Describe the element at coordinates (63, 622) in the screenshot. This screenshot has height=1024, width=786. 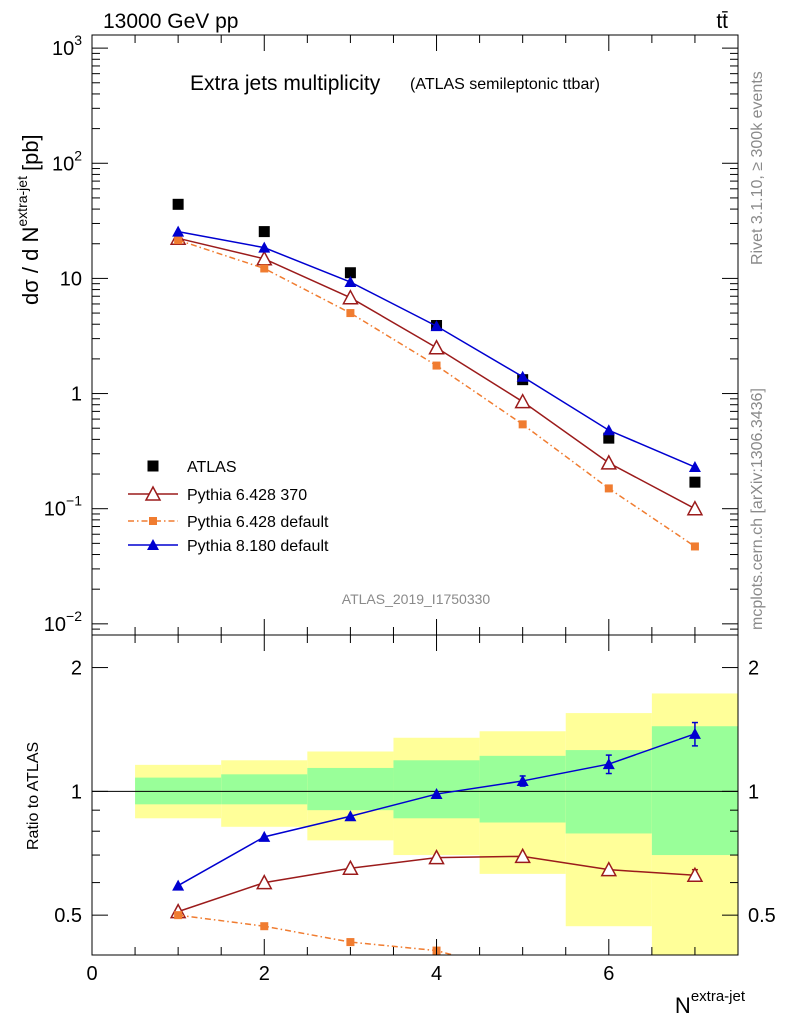
I see `y-tick-label: 10⁻²` at that location.